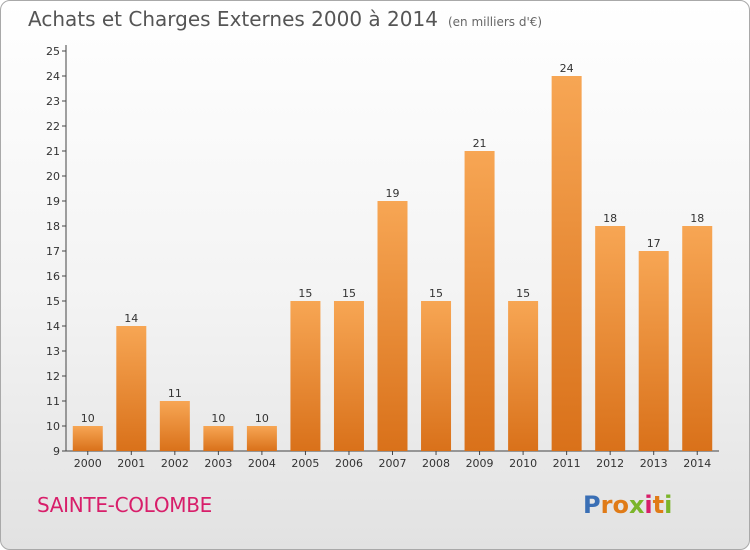  What do you see at coordinates (53, 226) in the screenshot?
I see `y-tick-label: 18` at bounding box center [53, 226].